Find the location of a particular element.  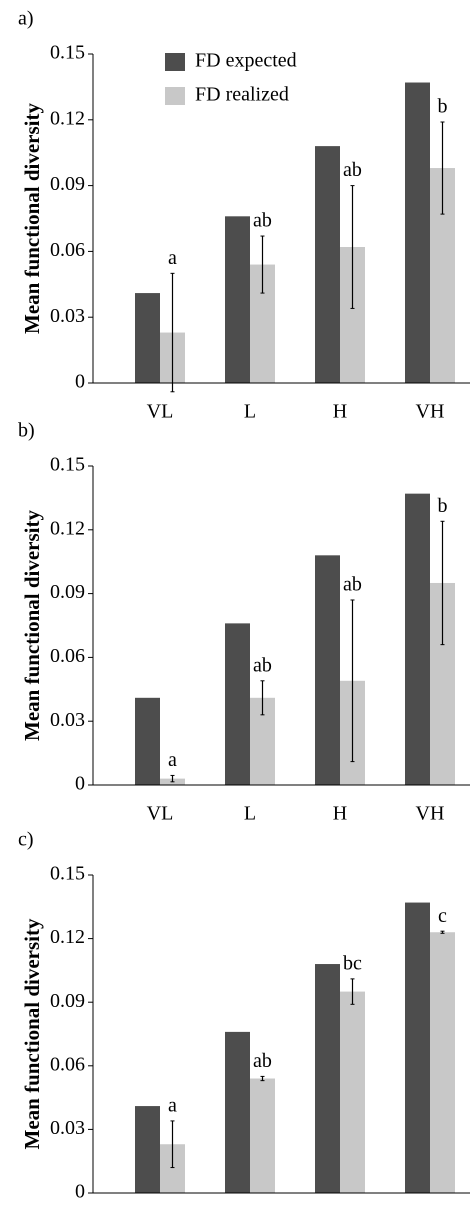

significance-letter: bc is located at coordinates (352, 963).